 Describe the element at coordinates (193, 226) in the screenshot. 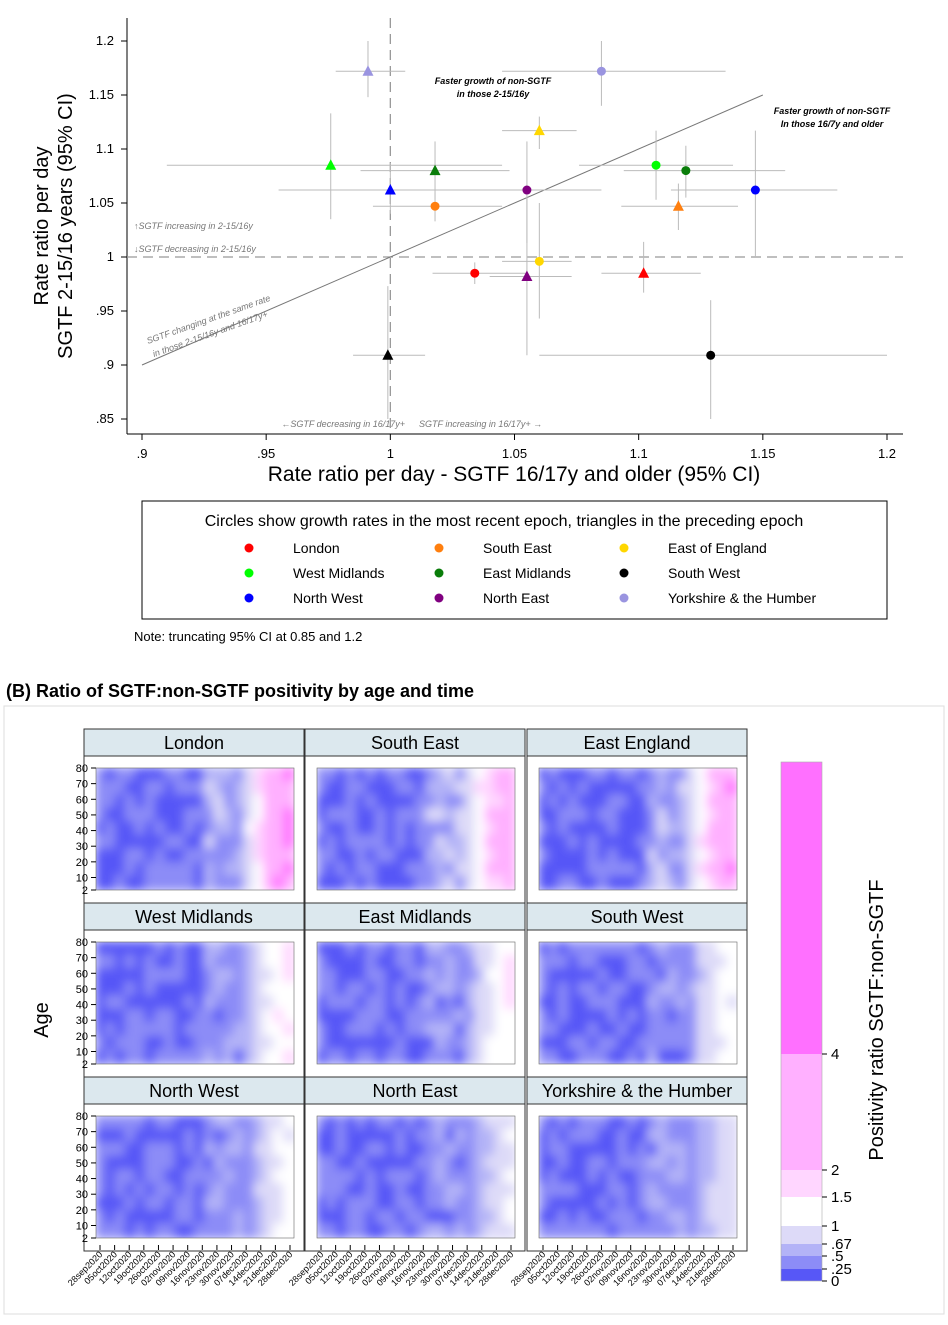

I see `annotation-sgtf-up: ↑SGTF increasing in 2-15/16y` at that location.